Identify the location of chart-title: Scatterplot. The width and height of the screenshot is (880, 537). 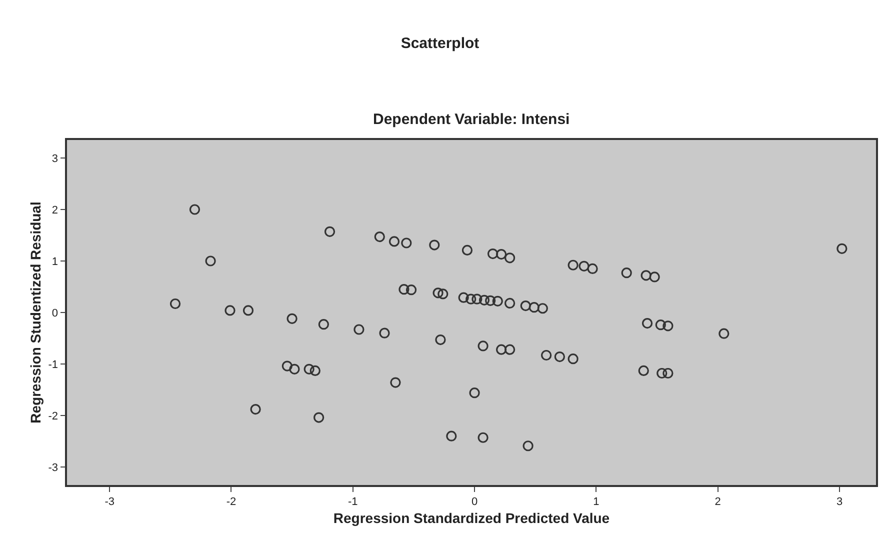
(440, 43).